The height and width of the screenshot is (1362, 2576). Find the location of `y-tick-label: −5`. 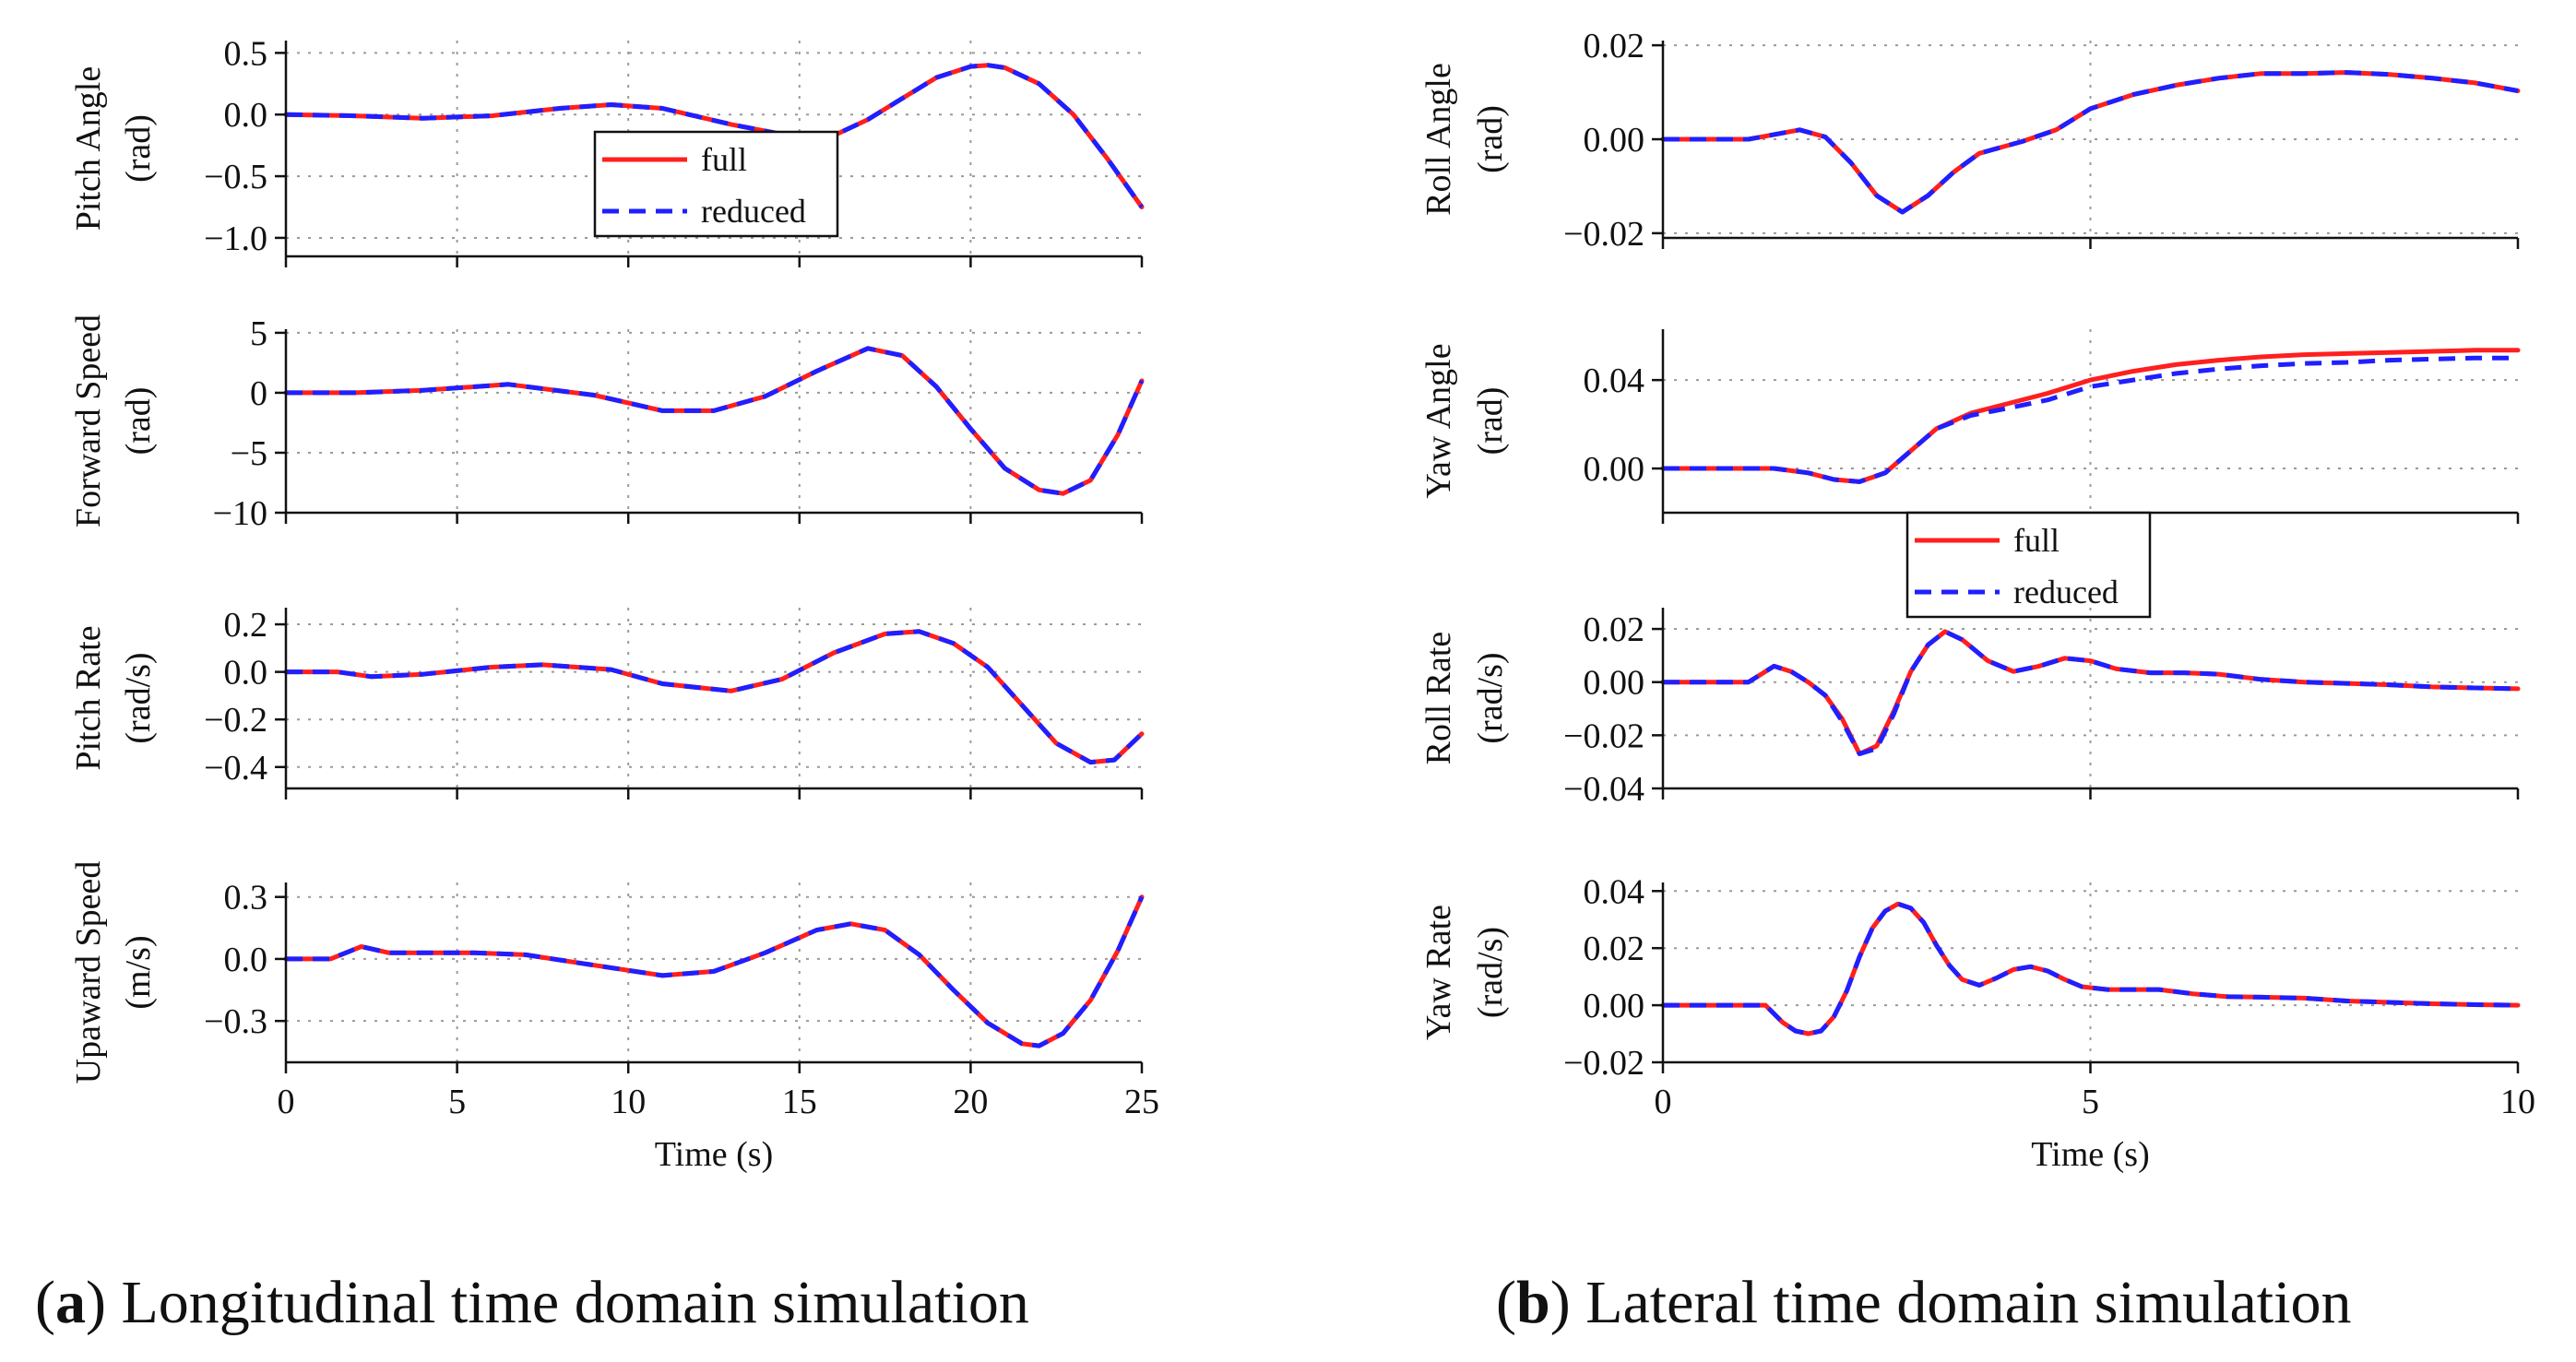

y-tick-label: −5 is located at coordinates (249, 454).